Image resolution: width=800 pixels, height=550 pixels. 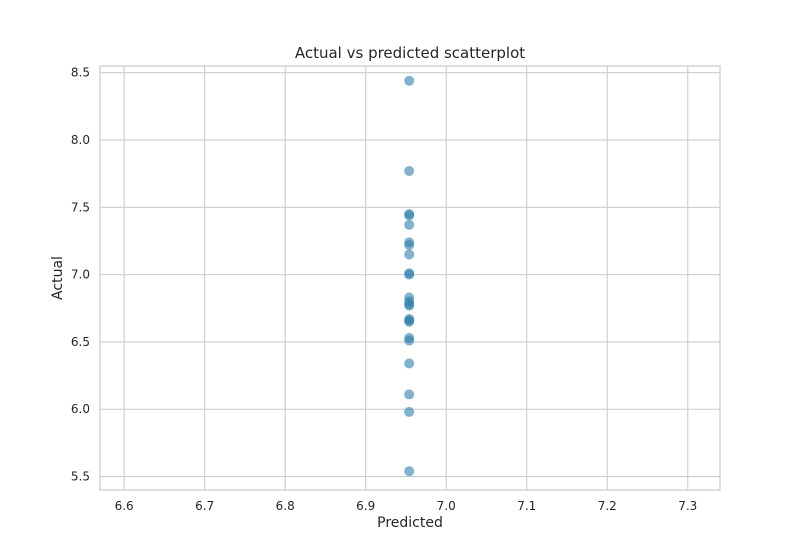 What do you see at coordinates (526, 506) in the screenshot?
I see `x-tick-label: 7.1` at bounding box center [526, 506].